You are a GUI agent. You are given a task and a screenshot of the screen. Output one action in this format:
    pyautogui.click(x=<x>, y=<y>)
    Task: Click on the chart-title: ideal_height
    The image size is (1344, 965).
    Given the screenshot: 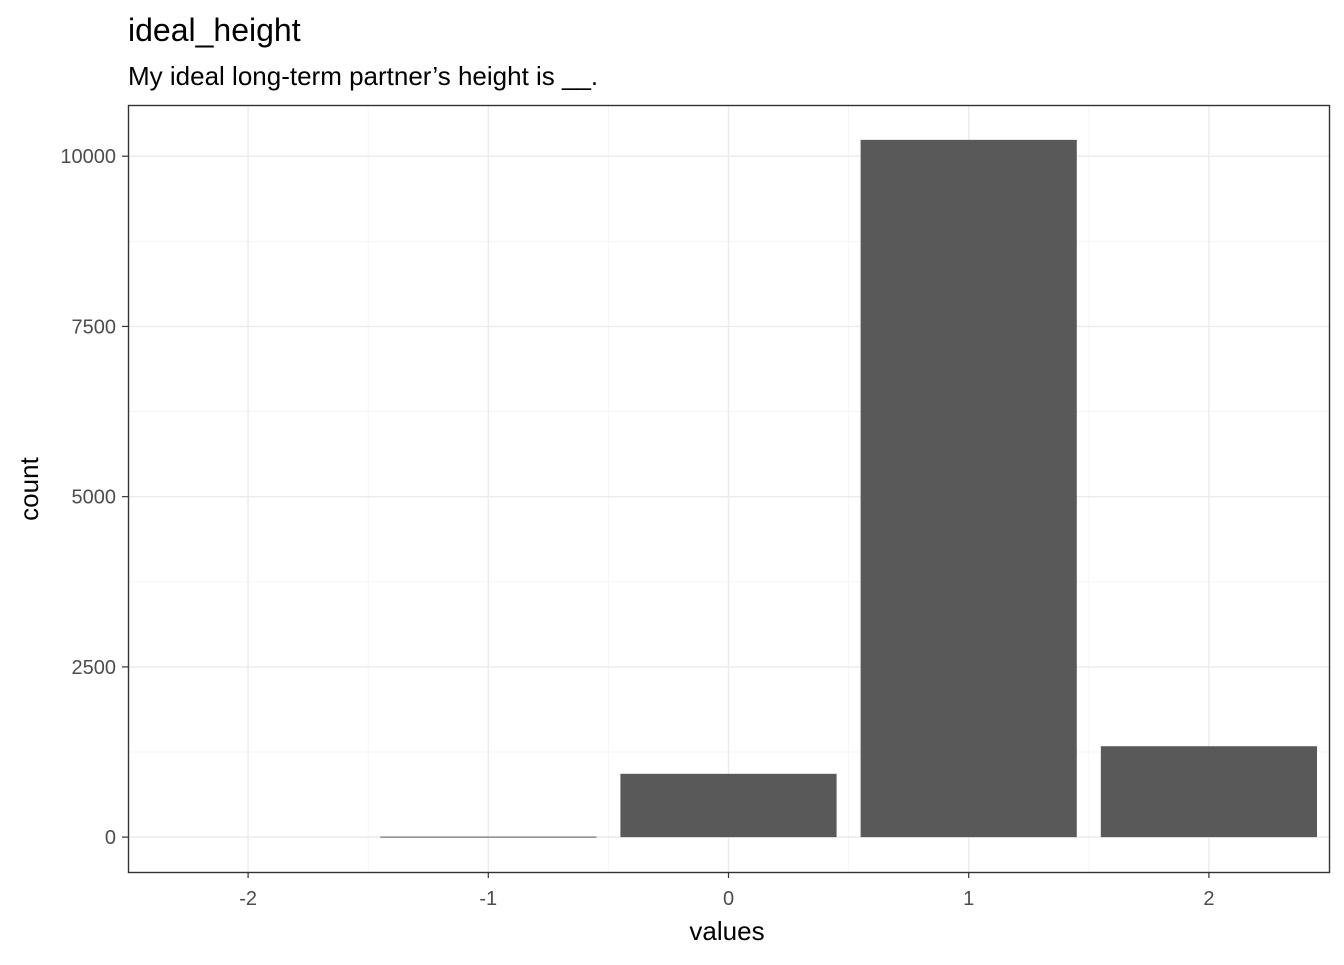 What is the action you would take?
    pyautogui.click(x=214, y=30)
    